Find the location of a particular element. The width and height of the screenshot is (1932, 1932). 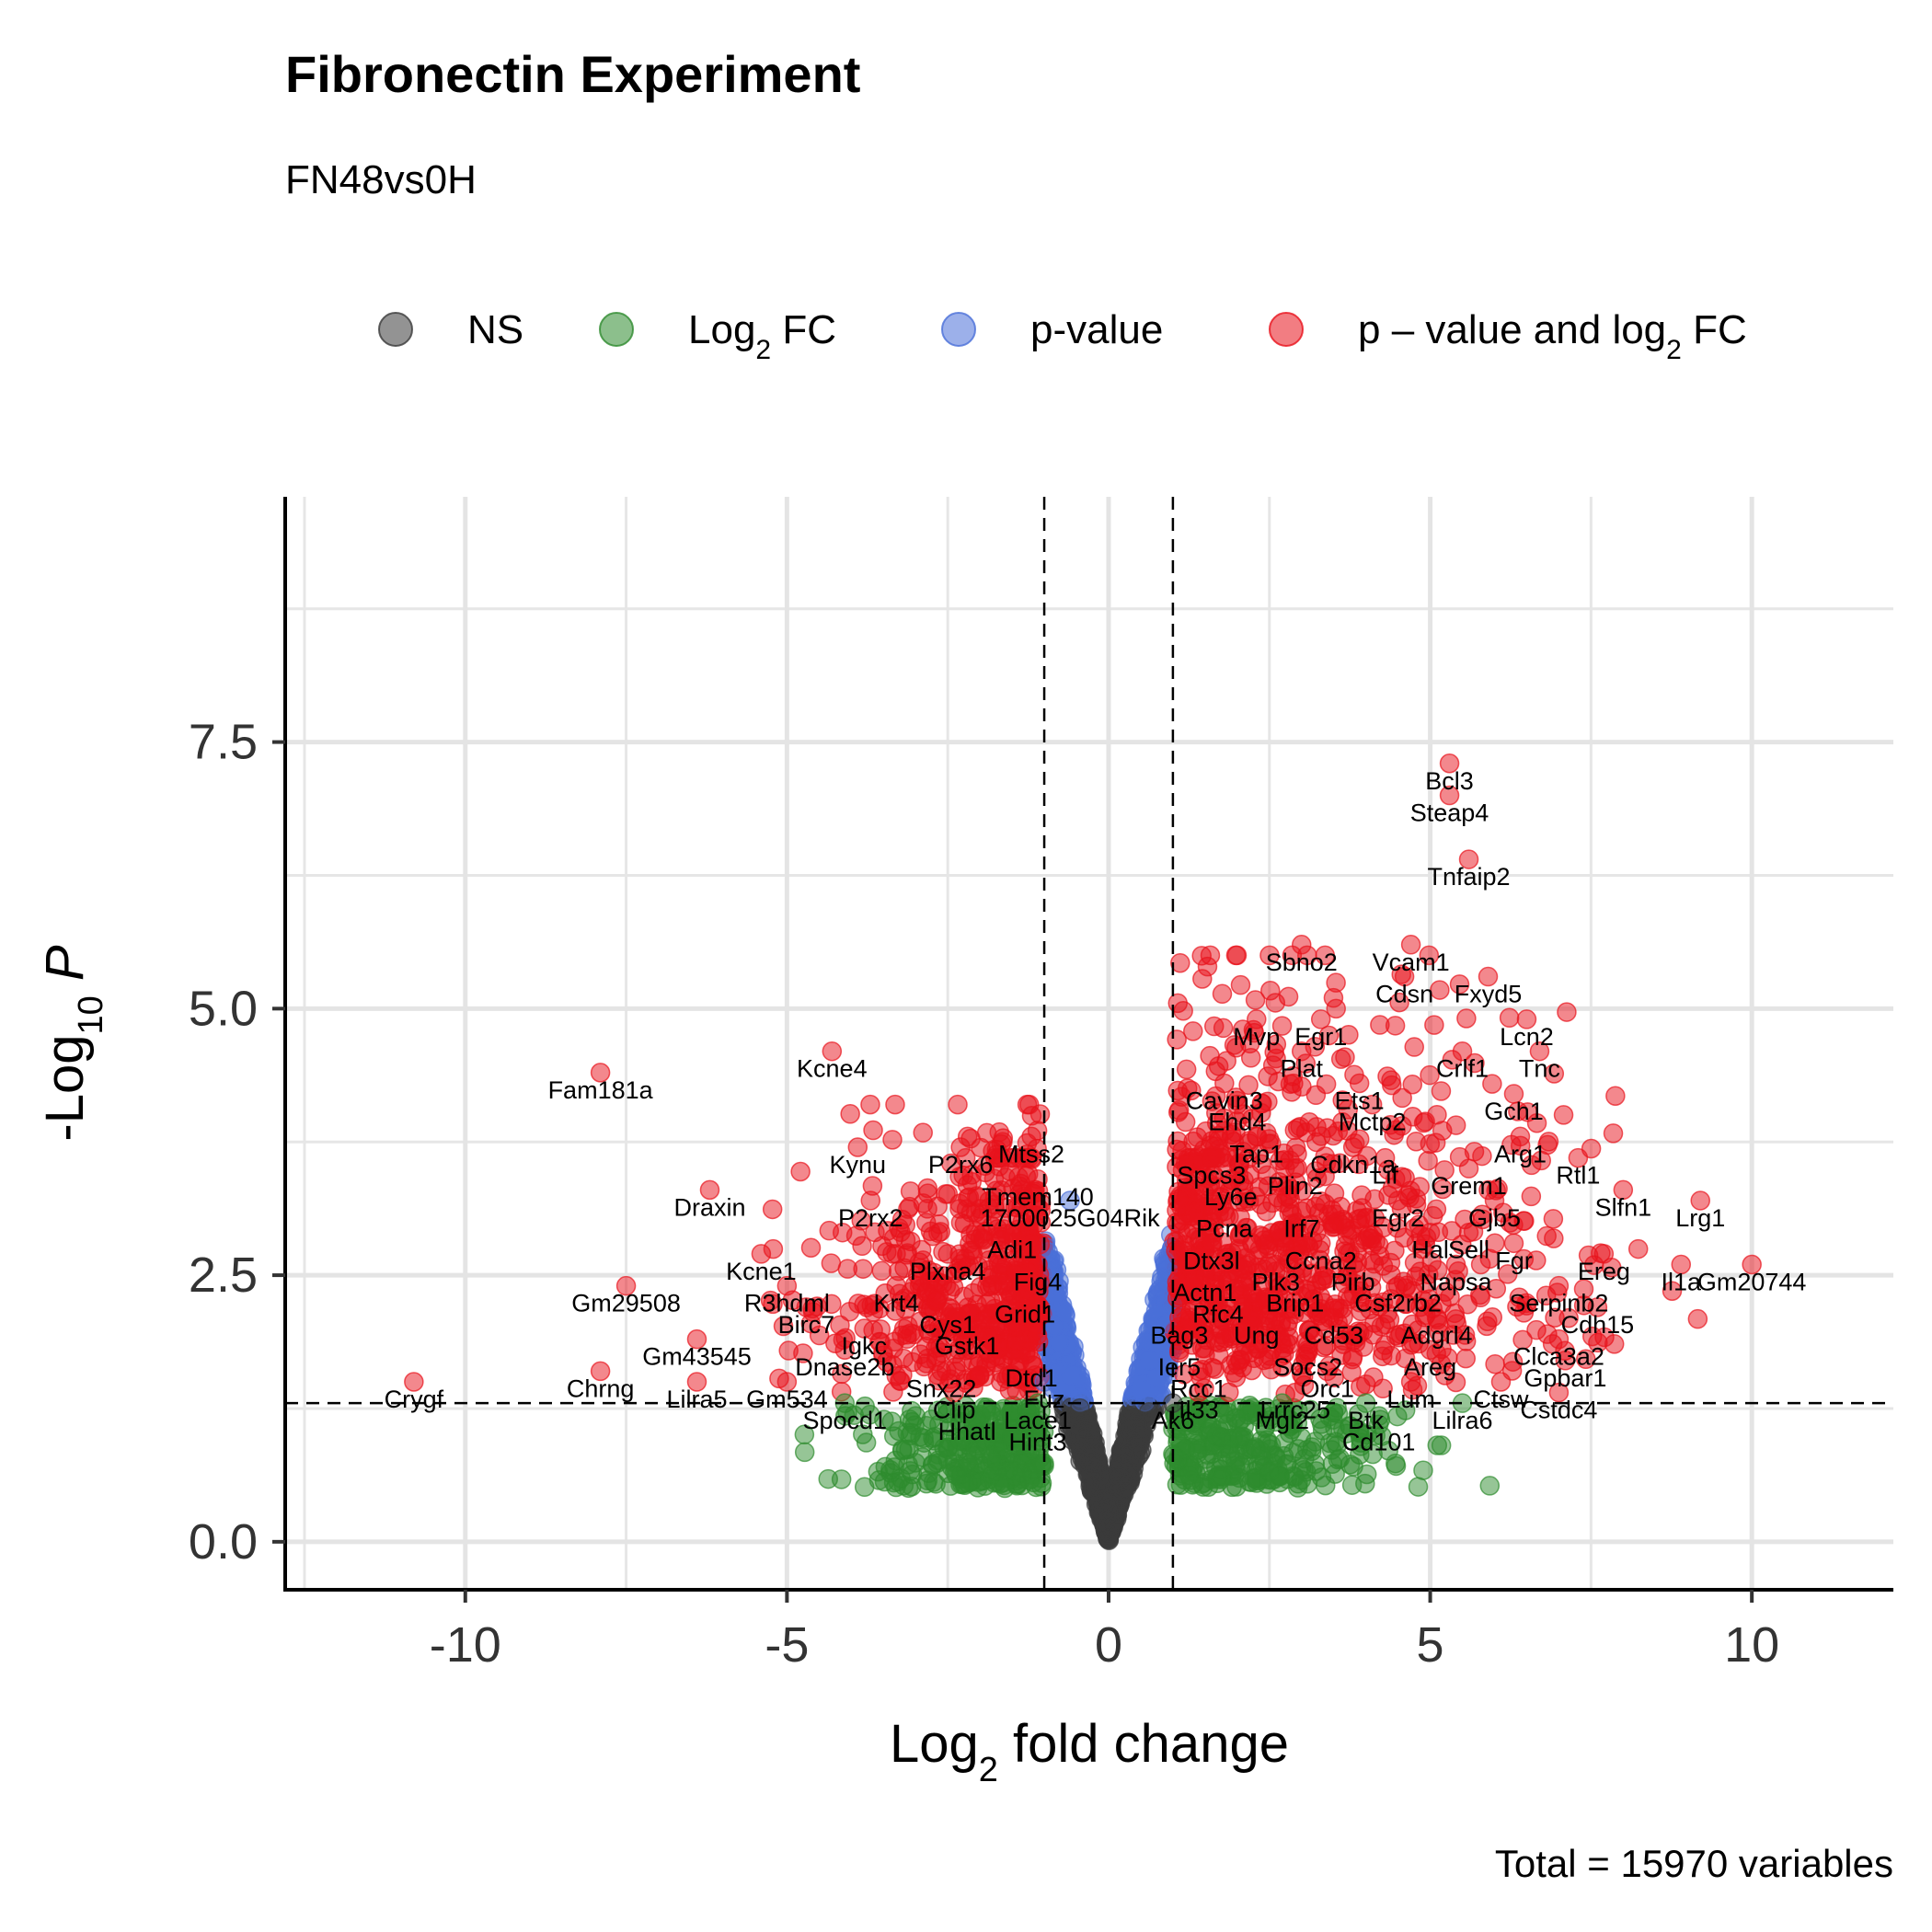

legend-item: NS is located at coordinates (450, 329).